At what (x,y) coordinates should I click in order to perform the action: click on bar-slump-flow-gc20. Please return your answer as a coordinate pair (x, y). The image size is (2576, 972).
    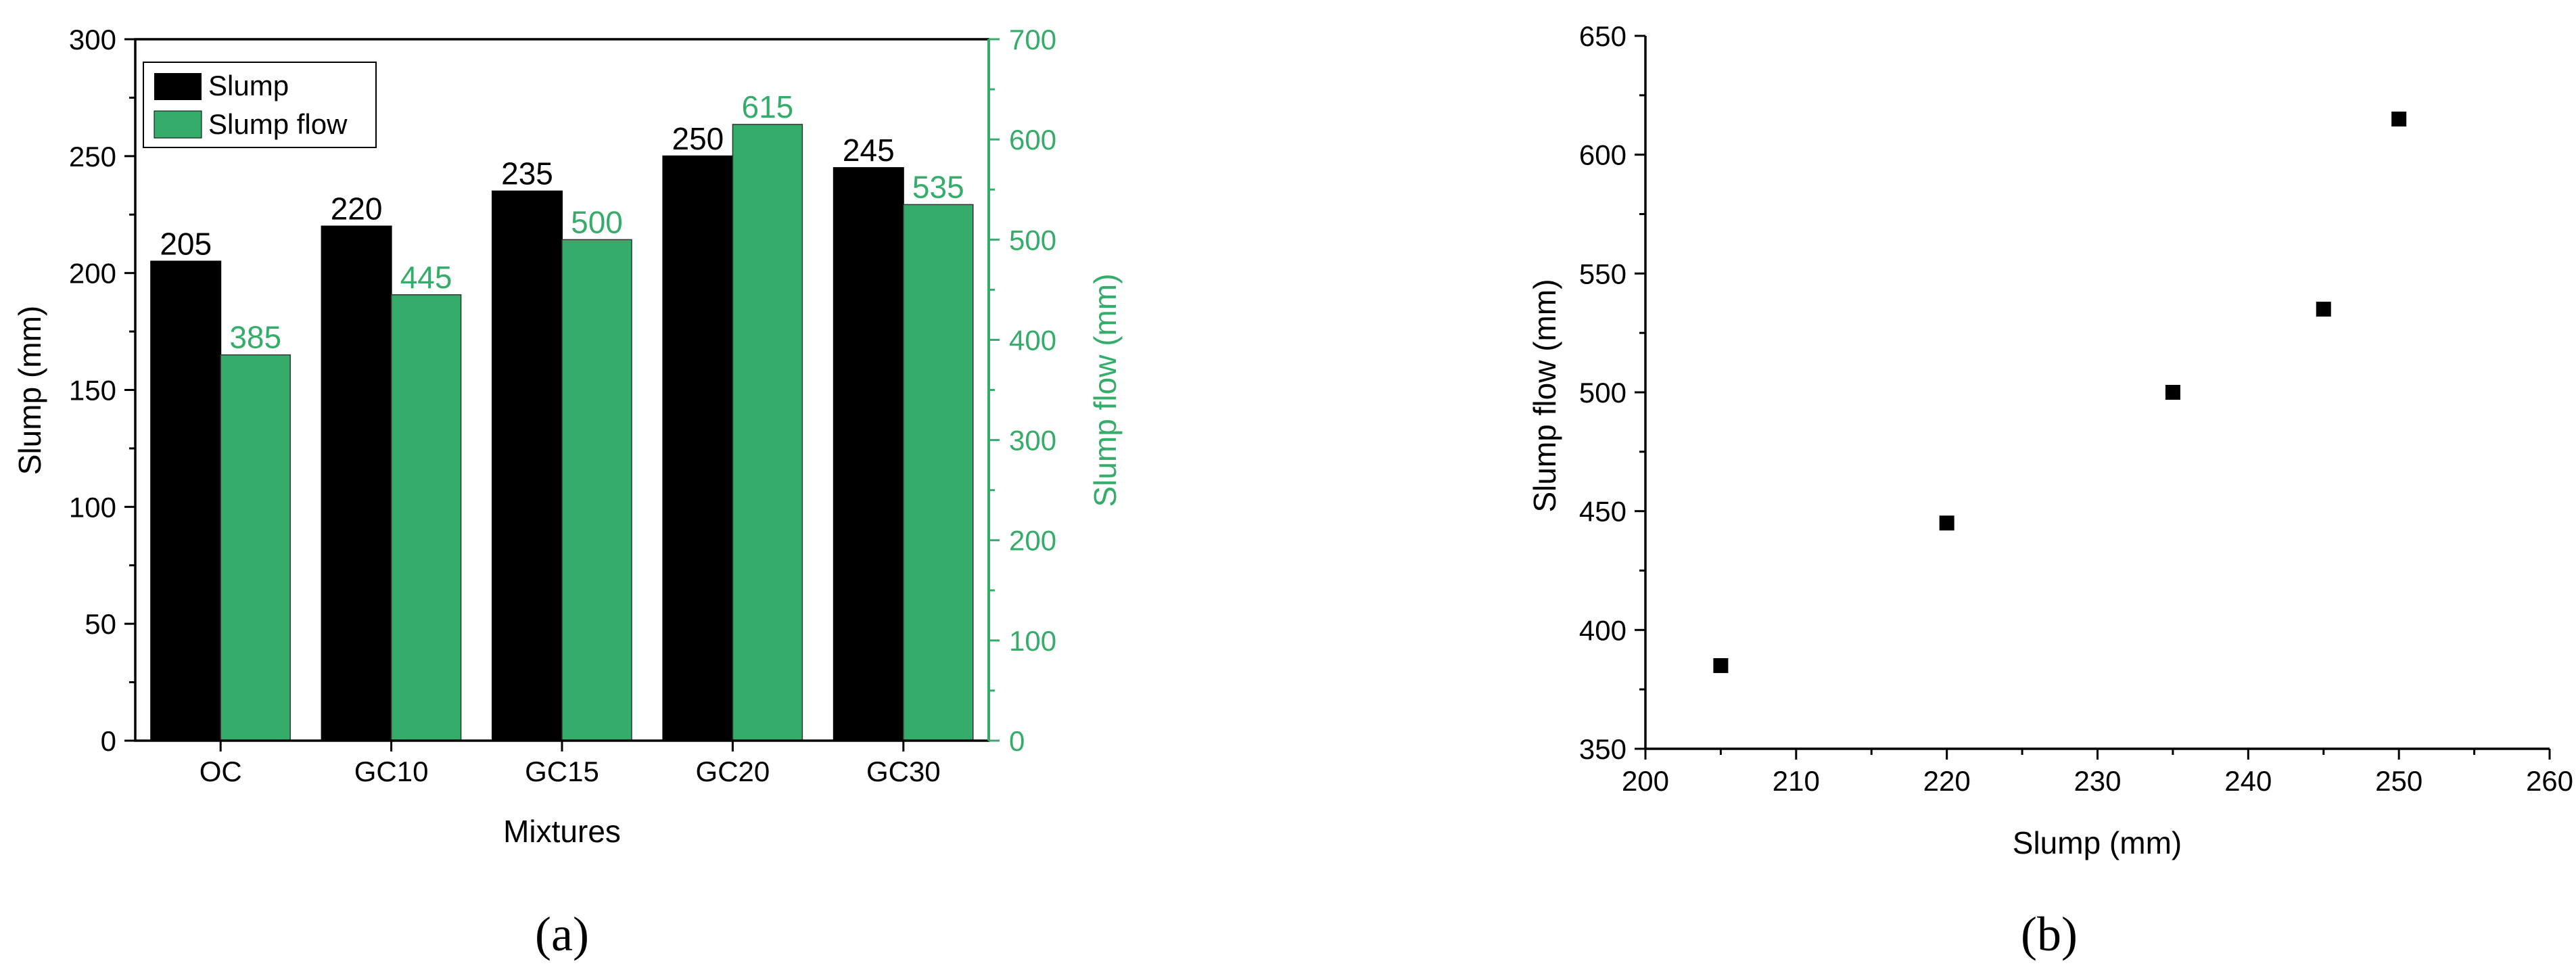
    Looking at the image, I should click on (767, 432).